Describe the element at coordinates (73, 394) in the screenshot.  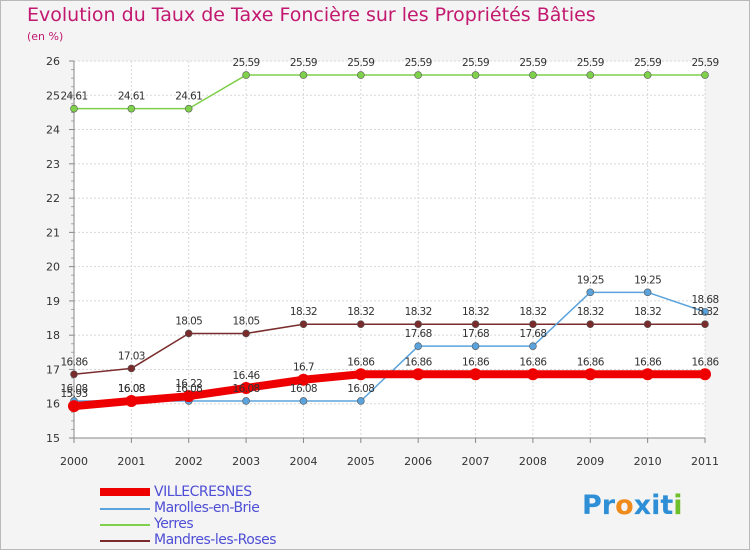
I see `data-label-villecresnes: 15.93` at that location.